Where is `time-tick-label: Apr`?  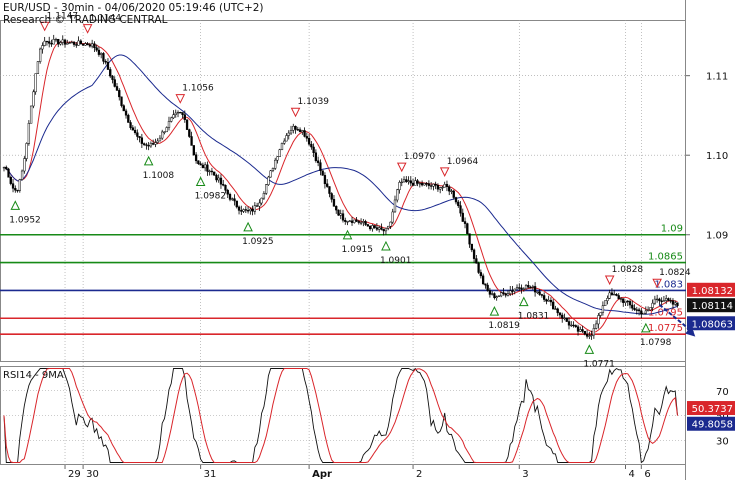 time-tick-label: Apr is located at coordinates (322, 474).